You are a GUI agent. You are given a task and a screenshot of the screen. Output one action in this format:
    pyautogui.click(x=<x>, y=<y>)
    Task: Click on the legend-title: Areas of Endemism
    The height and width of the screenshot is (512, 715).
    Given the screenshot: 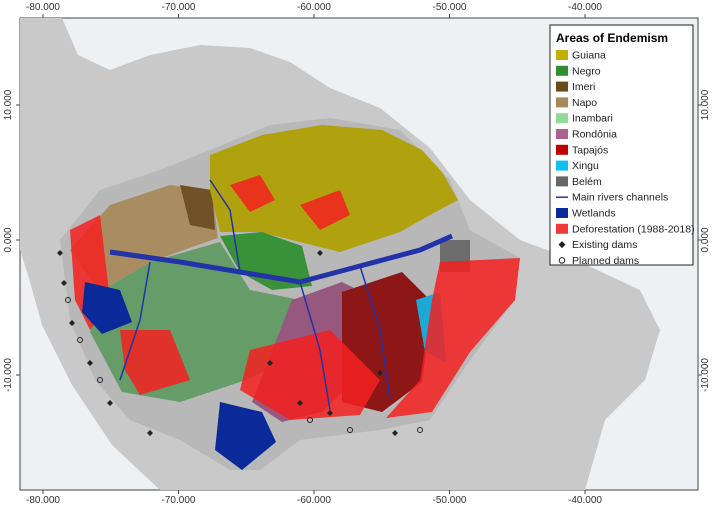 What is the action you would take?
    pyautogui.click(x=612, y=38)
    